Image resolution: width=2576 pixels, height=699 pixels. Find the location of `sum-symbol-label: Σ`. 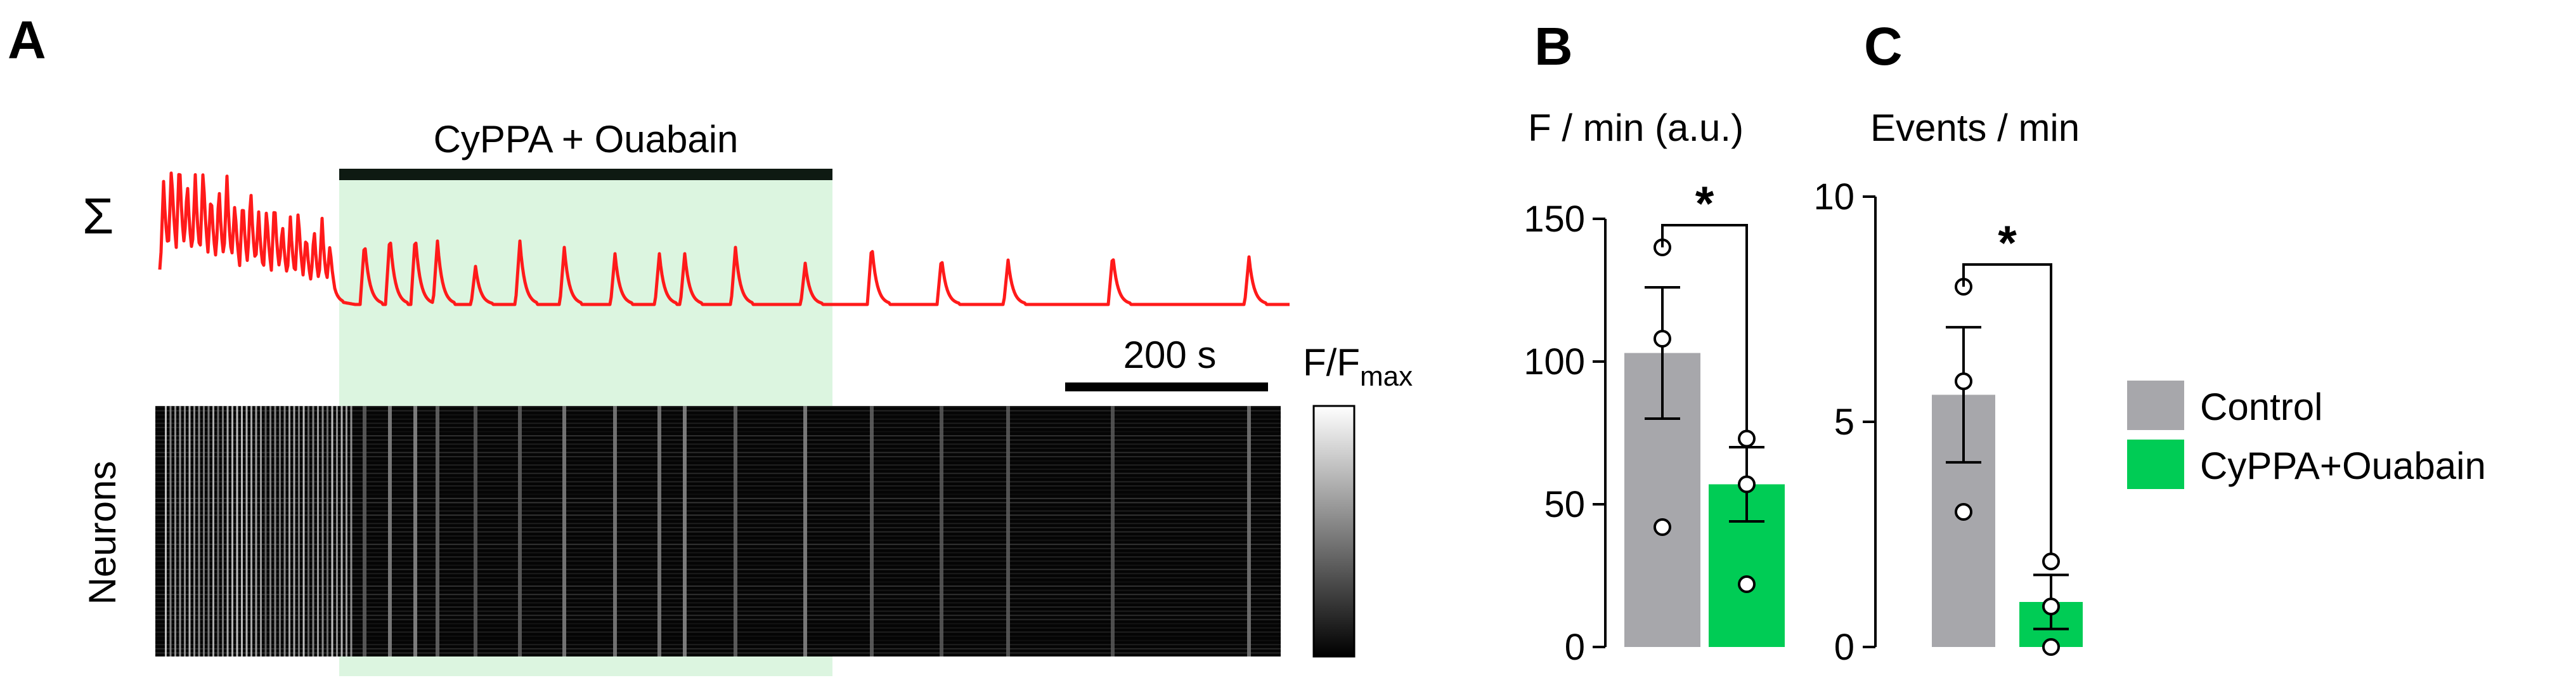

sum-symbol-label: Σ is located at coordinates (97, 216).